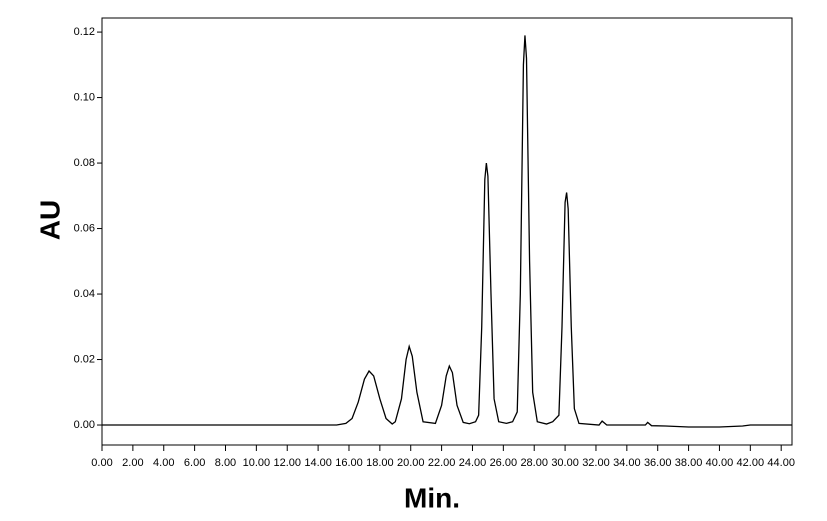 This screenshot has width=827, height=521. I want to click on x-tick-label: 32.00, so click(596, 463).